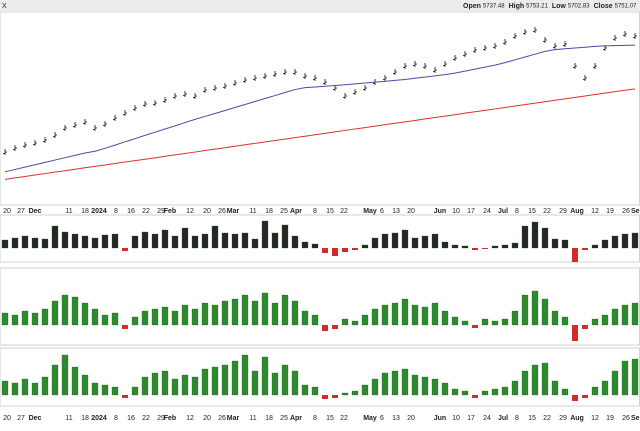 Image resolution: width=640 pixels, height=431 pixels. What do you see at coordinates (456, 211) in the screenshot?
I see `date-label: 10` at bounding box center [456, 211].